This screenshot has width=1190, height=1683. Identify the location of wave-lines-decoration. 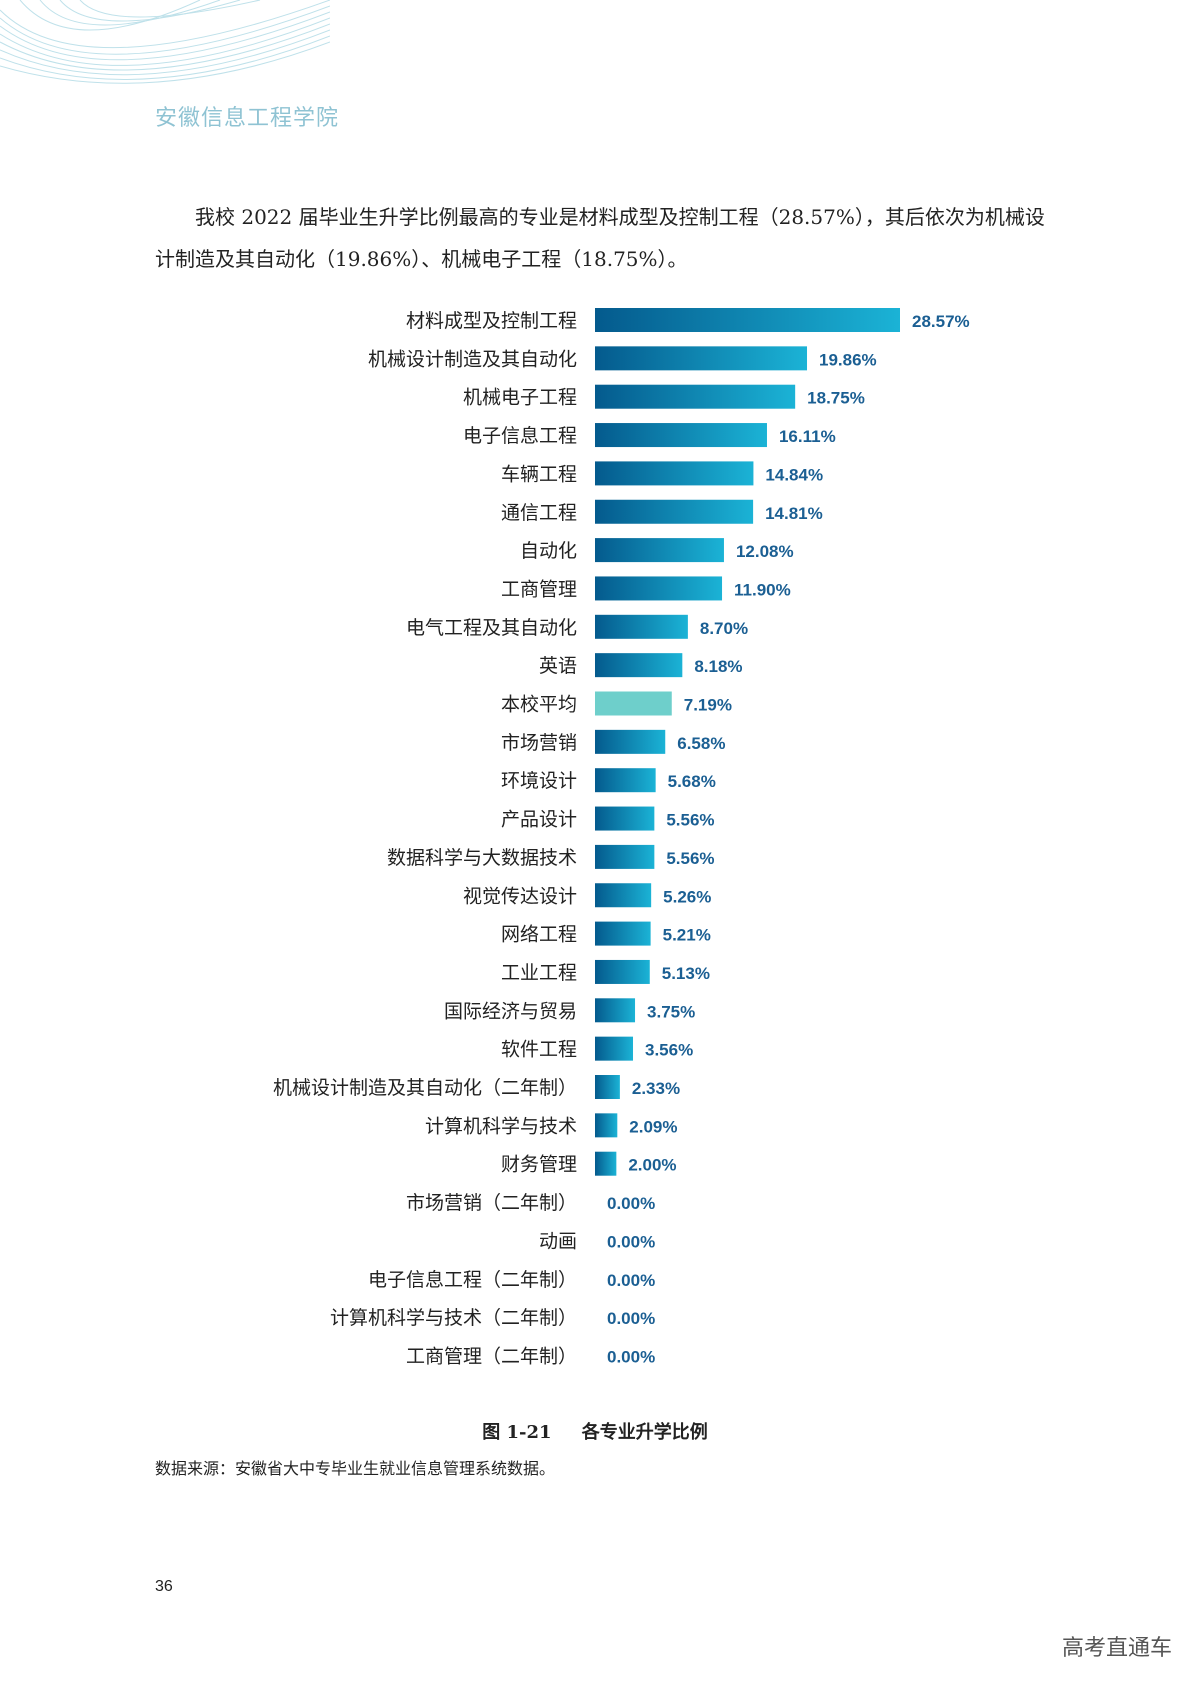
(165, 42).